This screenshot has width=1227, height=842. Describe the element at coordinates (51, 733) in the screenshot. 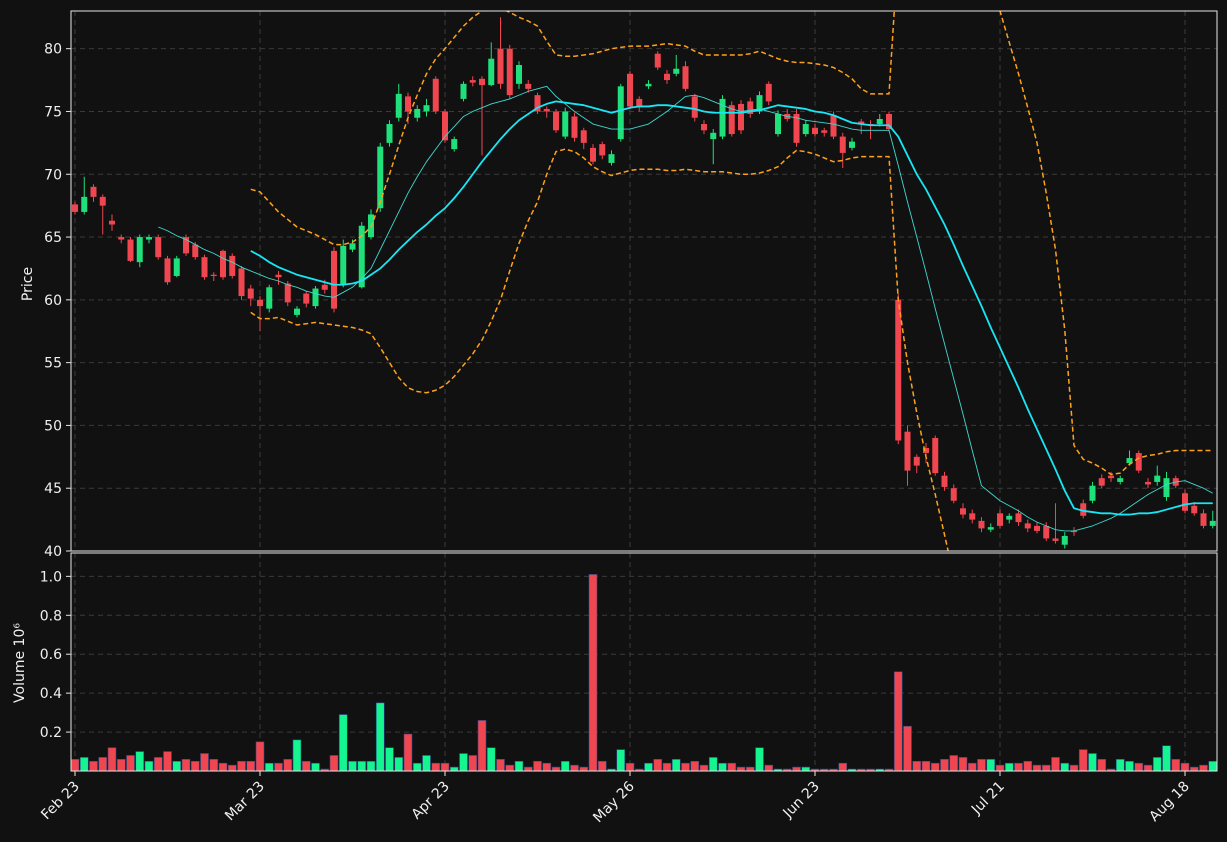

I see `y-tick-label: 0.2` at that location.